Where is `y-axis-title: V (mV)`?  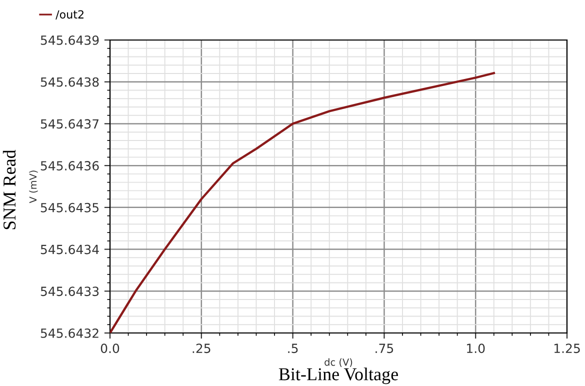 y-axis-title: V (mV) is located at coordinates (33, 187).